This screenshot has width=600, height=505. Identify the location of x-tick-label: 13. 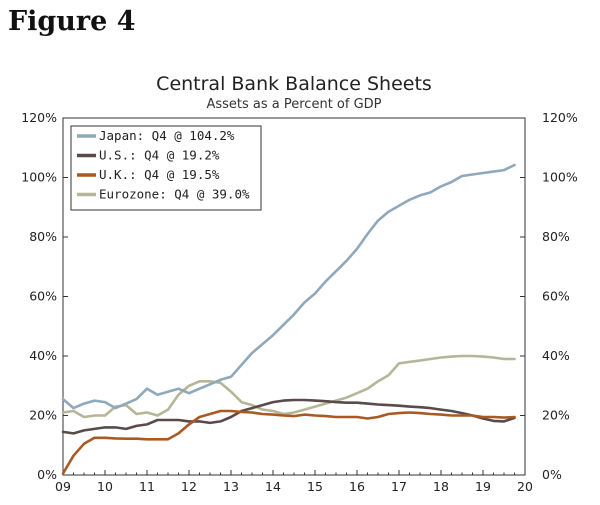
(231, 486).